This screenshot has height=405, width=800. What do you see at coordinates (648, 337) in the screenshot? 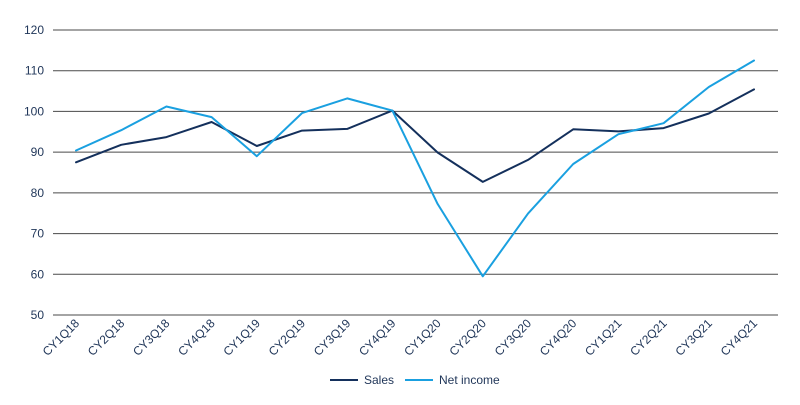
I see `x-tick-label: CY2Q21` at bounding box center [648, 337].